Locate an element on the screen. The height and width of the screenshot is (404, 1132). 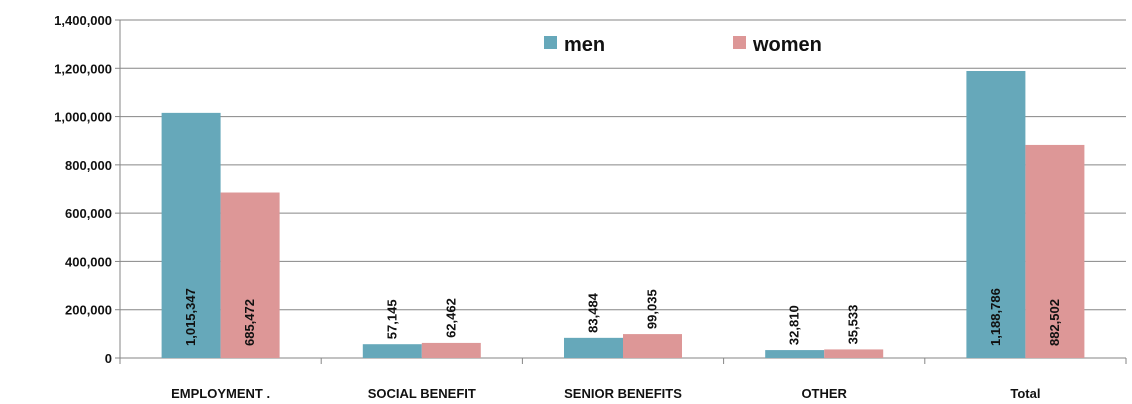
legend-label-men: men is located at coordinates (584, 45).